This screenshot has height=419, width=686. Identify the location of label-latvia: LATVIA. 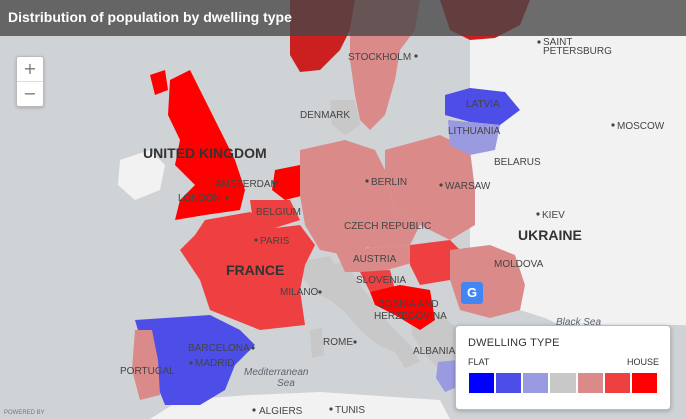
(483, 104).